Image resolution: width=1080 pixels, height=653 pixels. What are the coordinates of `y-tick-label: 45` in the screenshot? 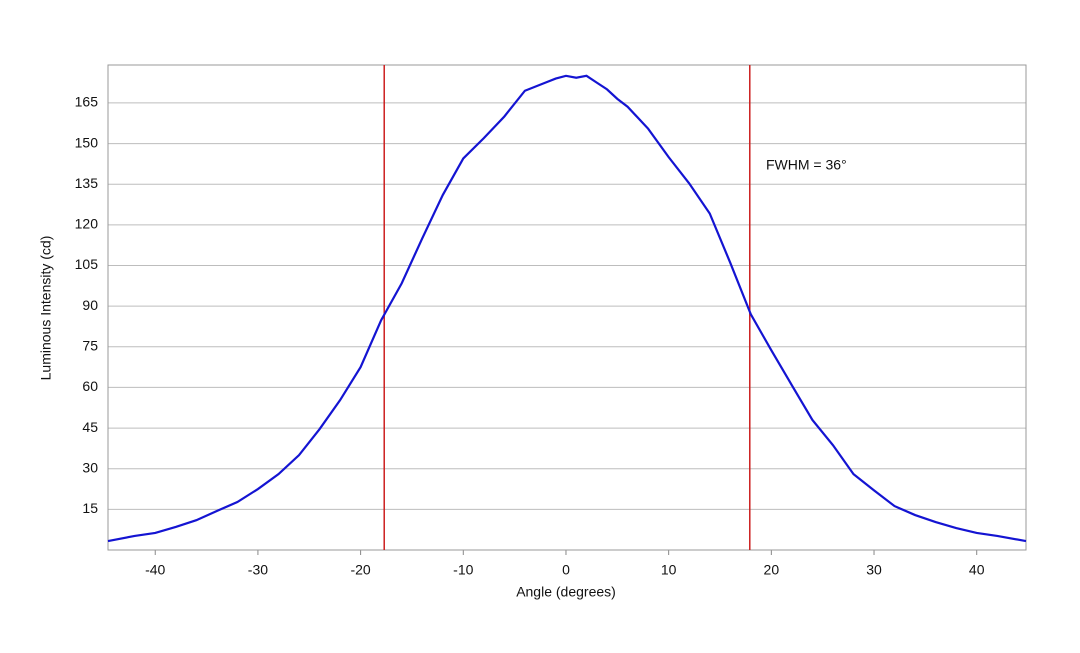 It's located at (90, 427).